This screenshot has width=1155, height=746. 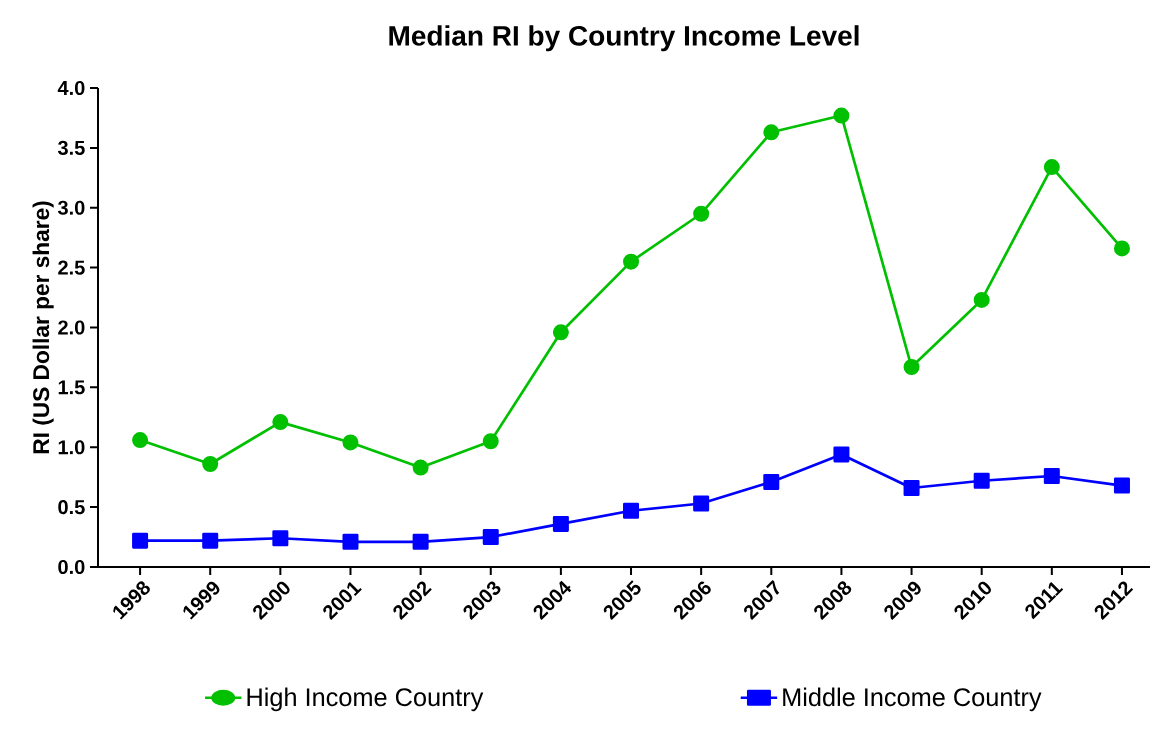 I want to click on y-tick-label: 1.5, so click(x=71, y=387).